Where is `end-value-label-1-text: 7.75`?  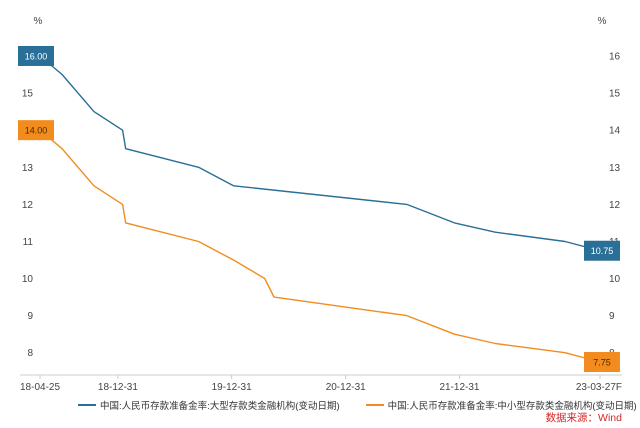
end-value-label-1-text: 7.75 is located at coordinates (602, 363).